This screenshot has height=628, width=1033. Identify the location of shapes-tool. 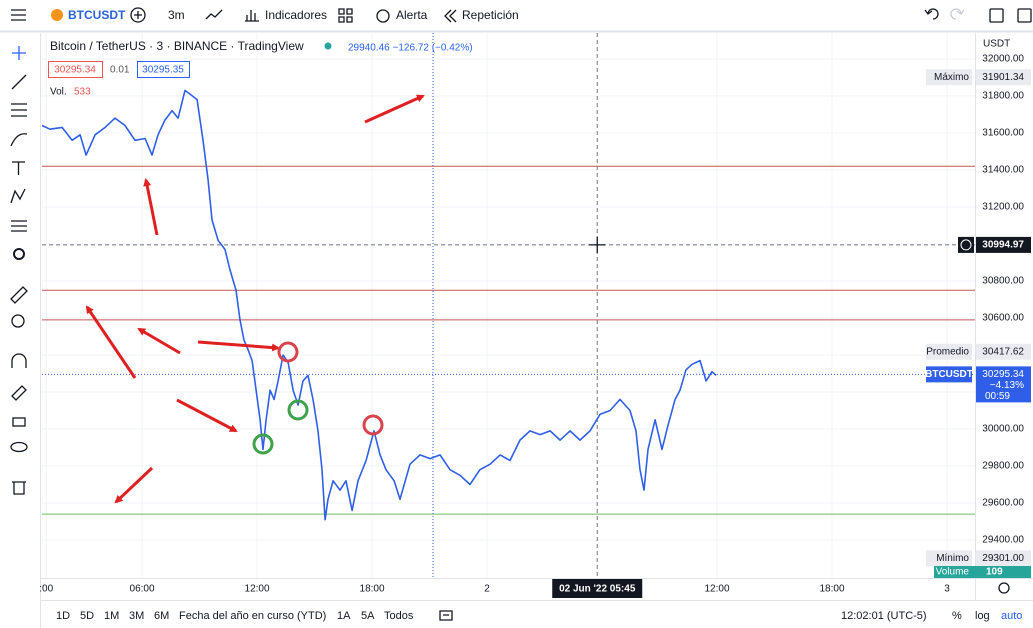
(19, 254).